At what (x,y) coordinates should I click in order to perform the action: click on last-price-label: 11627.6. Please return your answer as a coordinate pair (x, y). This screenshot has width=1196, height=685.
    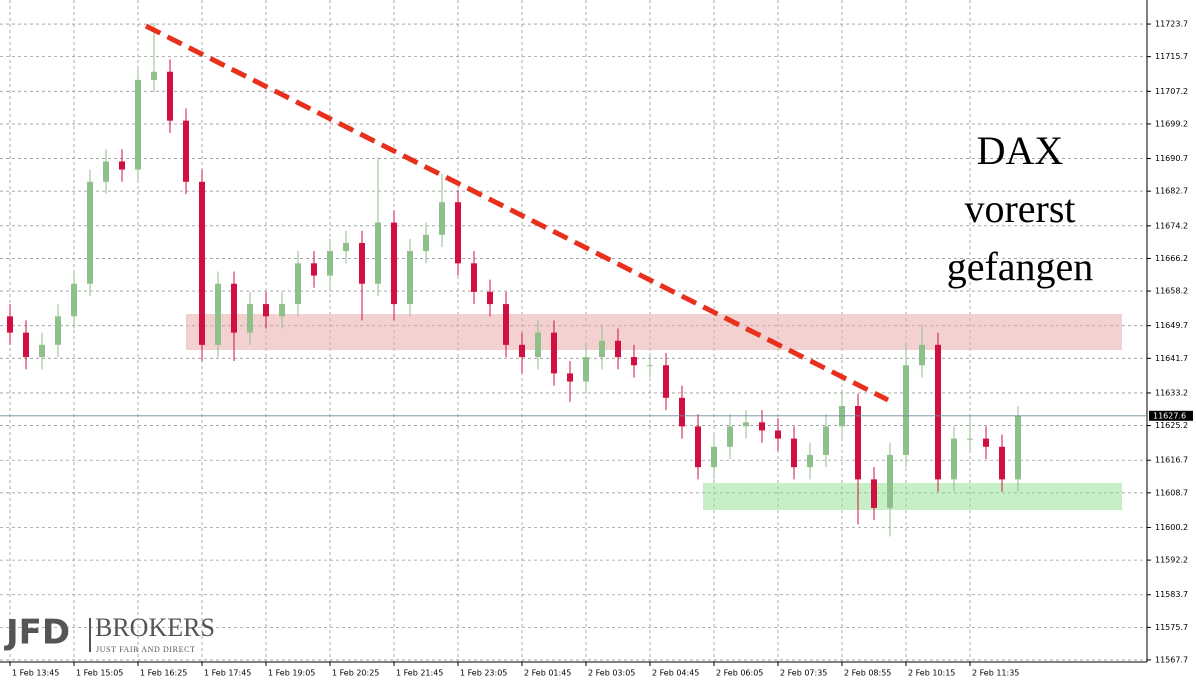
    Looking at the image, I should click on (1169, 415).